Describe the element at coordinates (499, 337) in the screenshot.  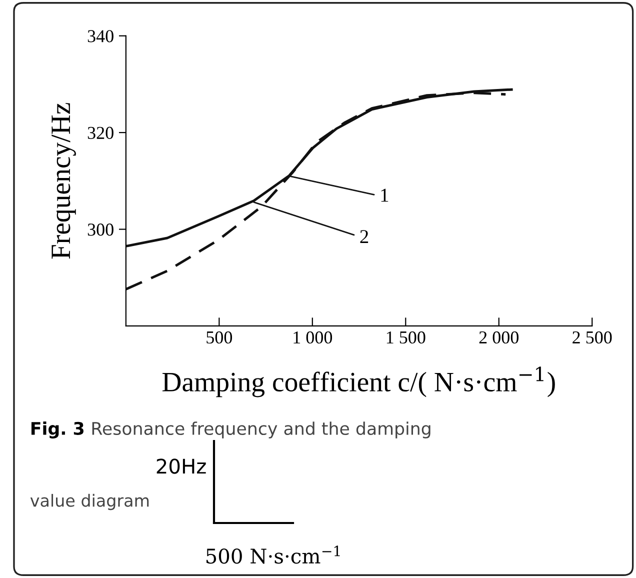
I see `x-tick-label: 2 000` at that location.